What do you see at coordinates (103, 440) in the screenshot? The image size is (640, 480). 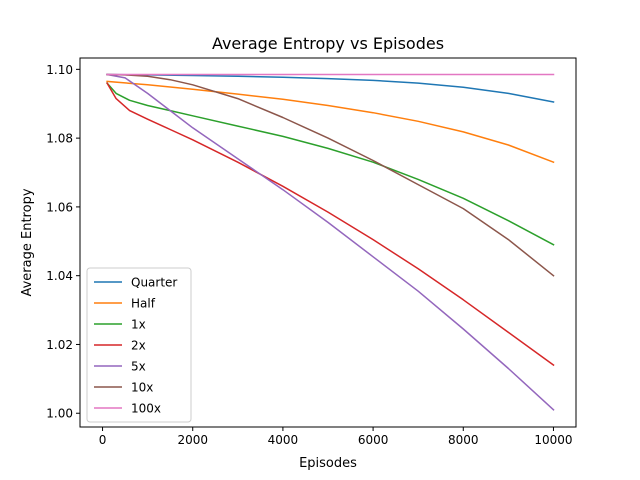 I see `x-tick-label: 0` at bounding box center [103, 440].